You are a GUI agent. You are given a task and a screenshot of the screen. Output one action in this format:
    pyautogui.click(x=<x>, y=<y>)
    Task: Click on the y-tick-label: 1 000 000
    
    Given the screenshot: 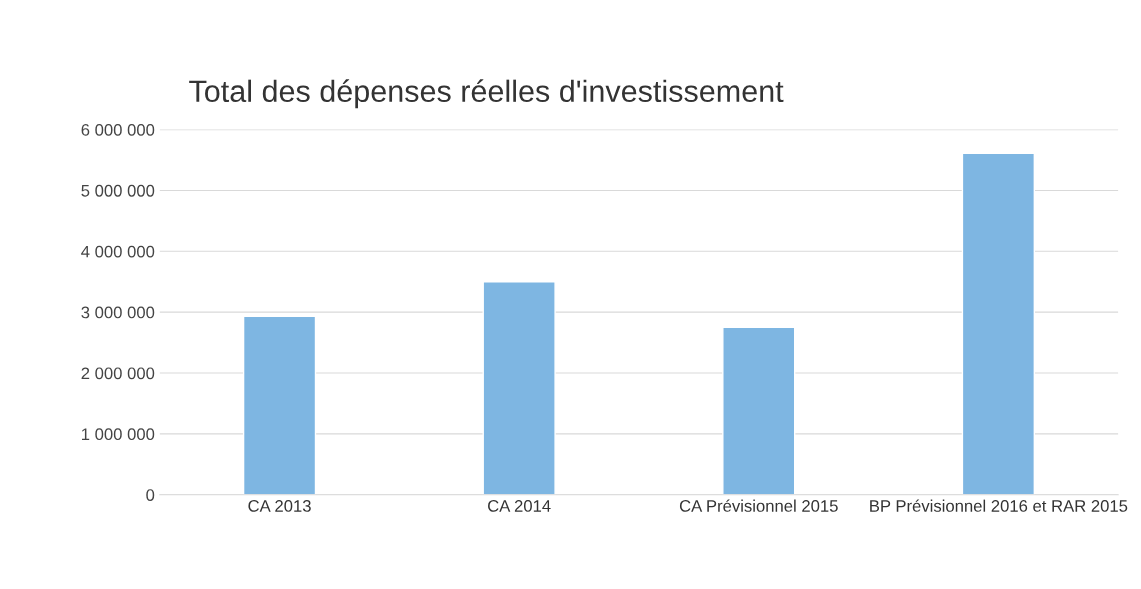 What is the action you would take?
    pyautogui.click(x=118, y=434)
    